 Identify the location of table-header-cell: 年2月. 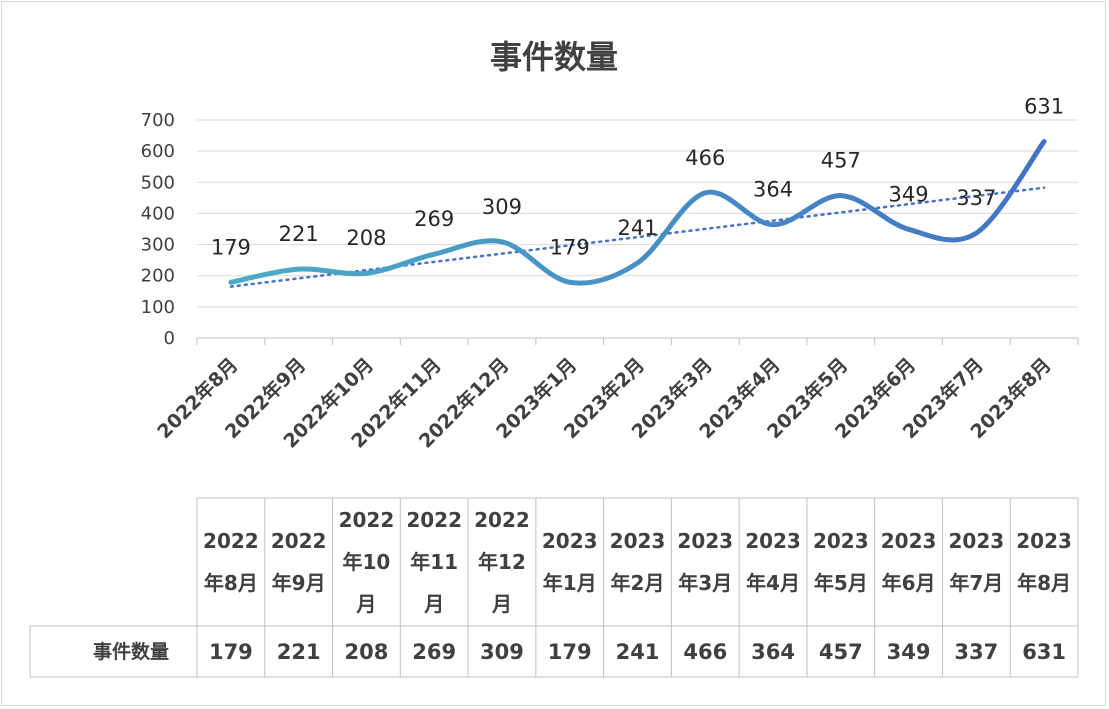
(638, 583).